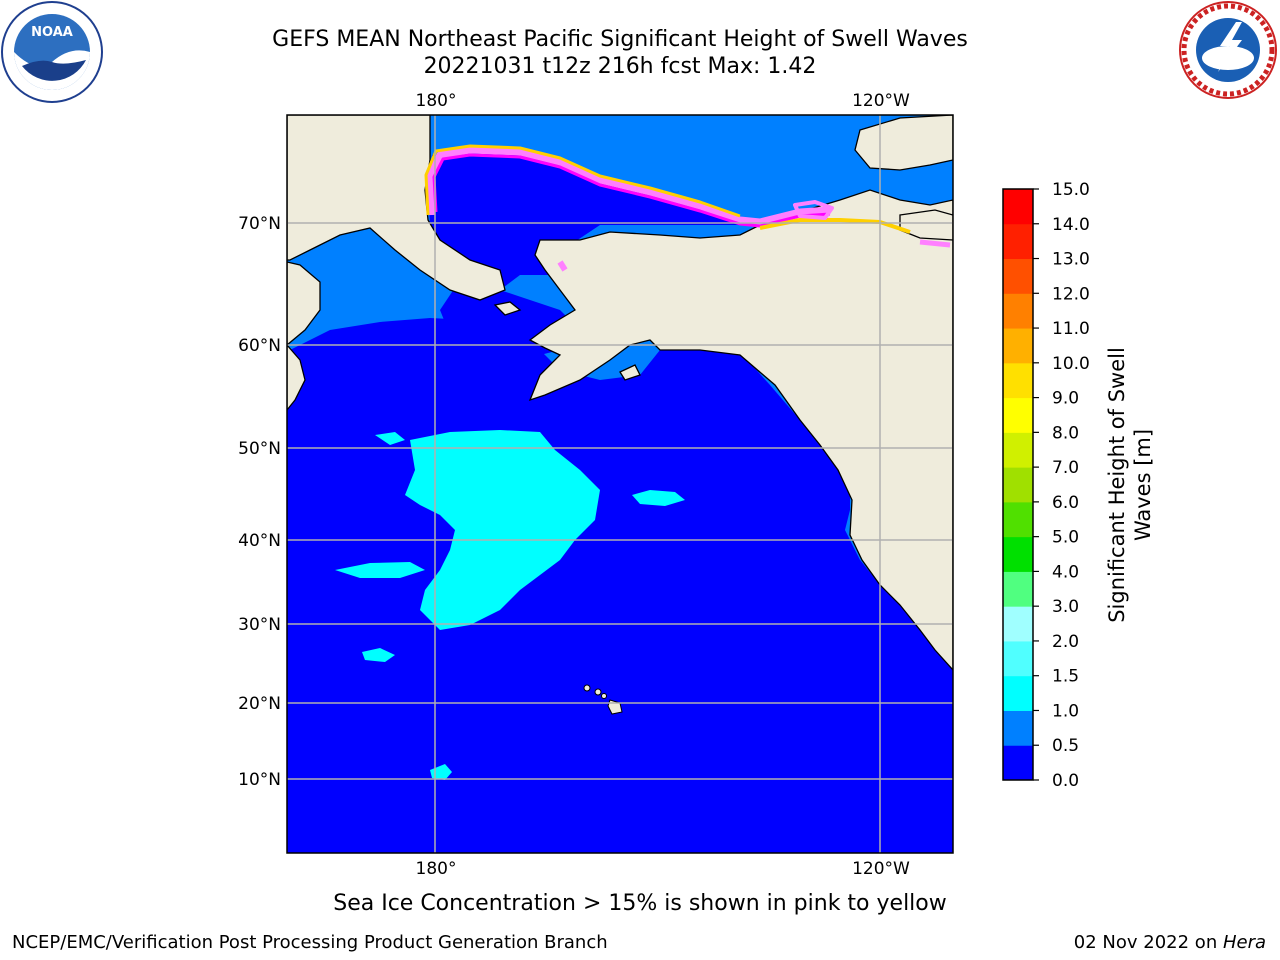 The image size is (1280, 960). I want to click on colorbar-tick-label: 12.0, so click(1071, 294).